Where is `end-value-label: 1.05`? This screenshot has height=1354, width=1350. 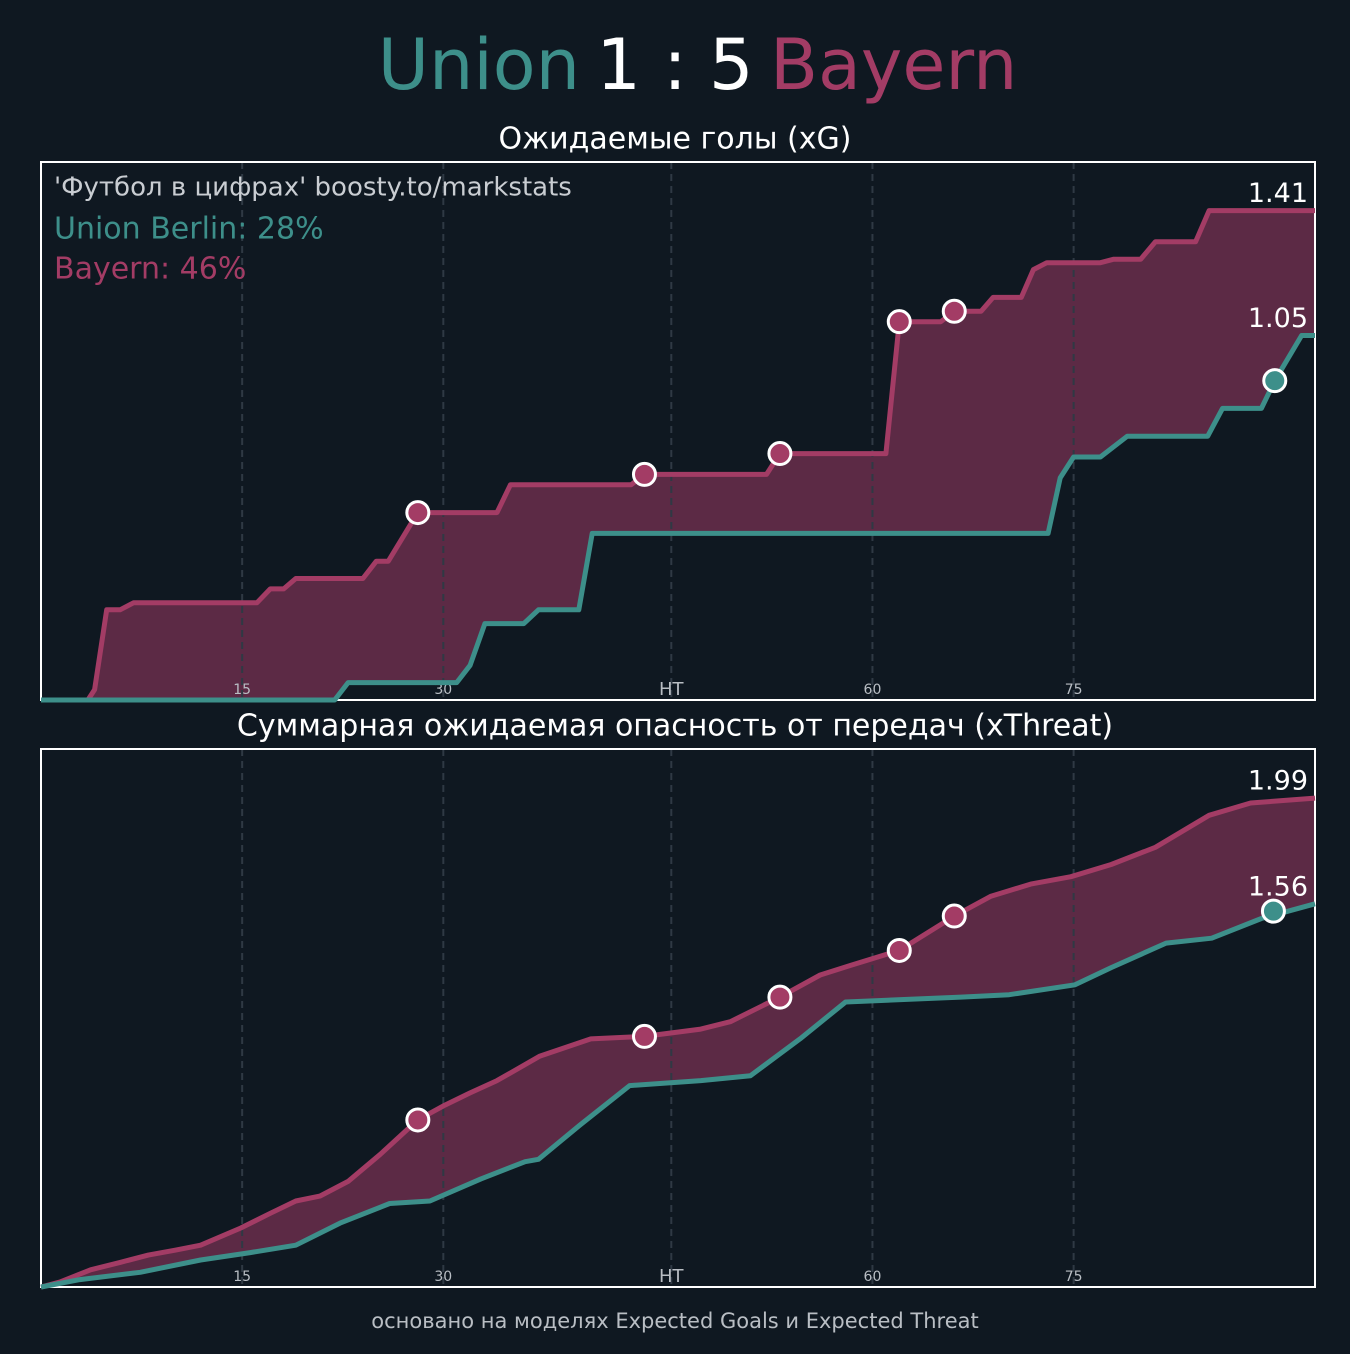 end-value-label: 1.05 is located at coordinates (1278, 318).